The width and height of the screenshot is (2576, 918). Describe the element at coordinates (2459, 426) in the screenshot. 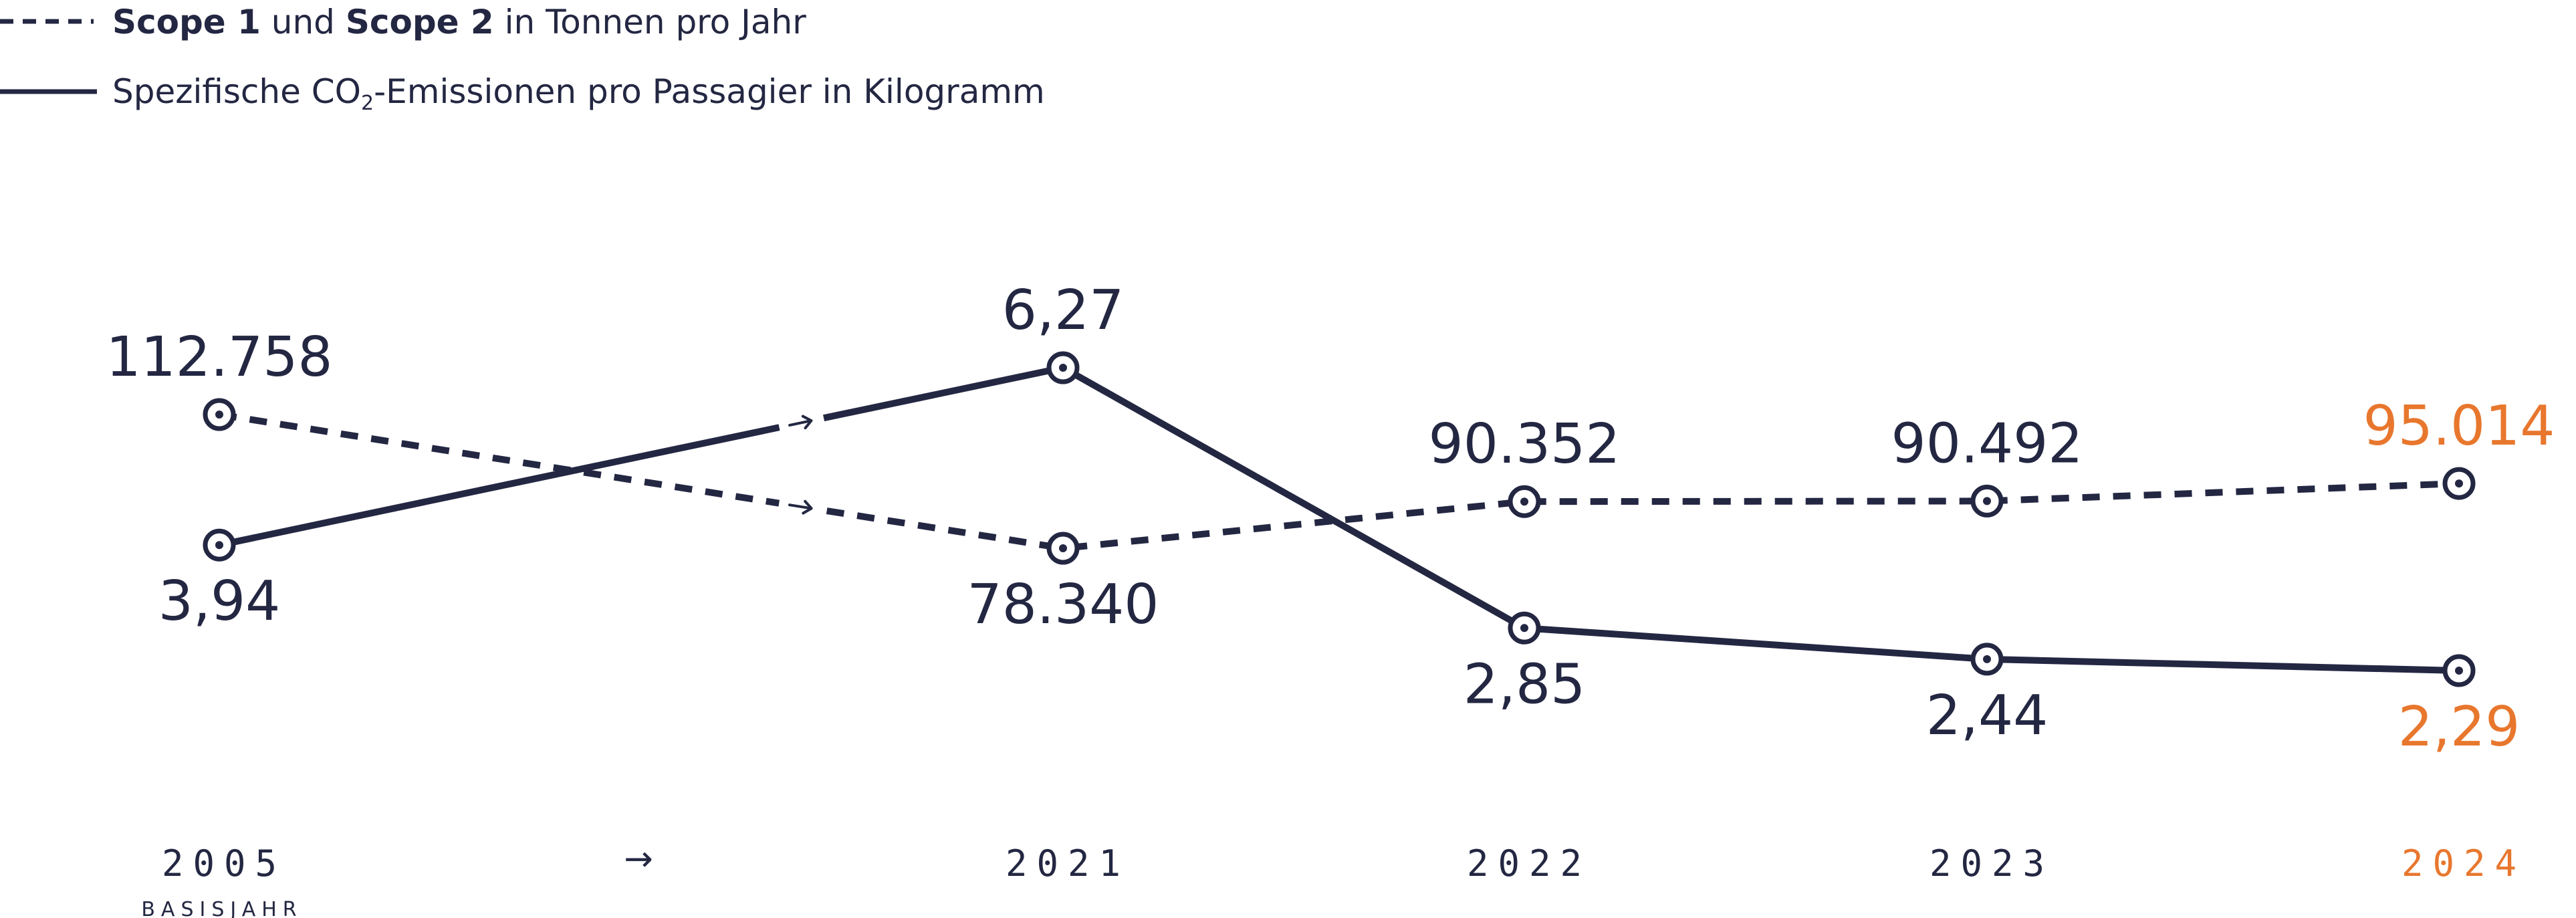

I see `data-label: 95.014` at that location.